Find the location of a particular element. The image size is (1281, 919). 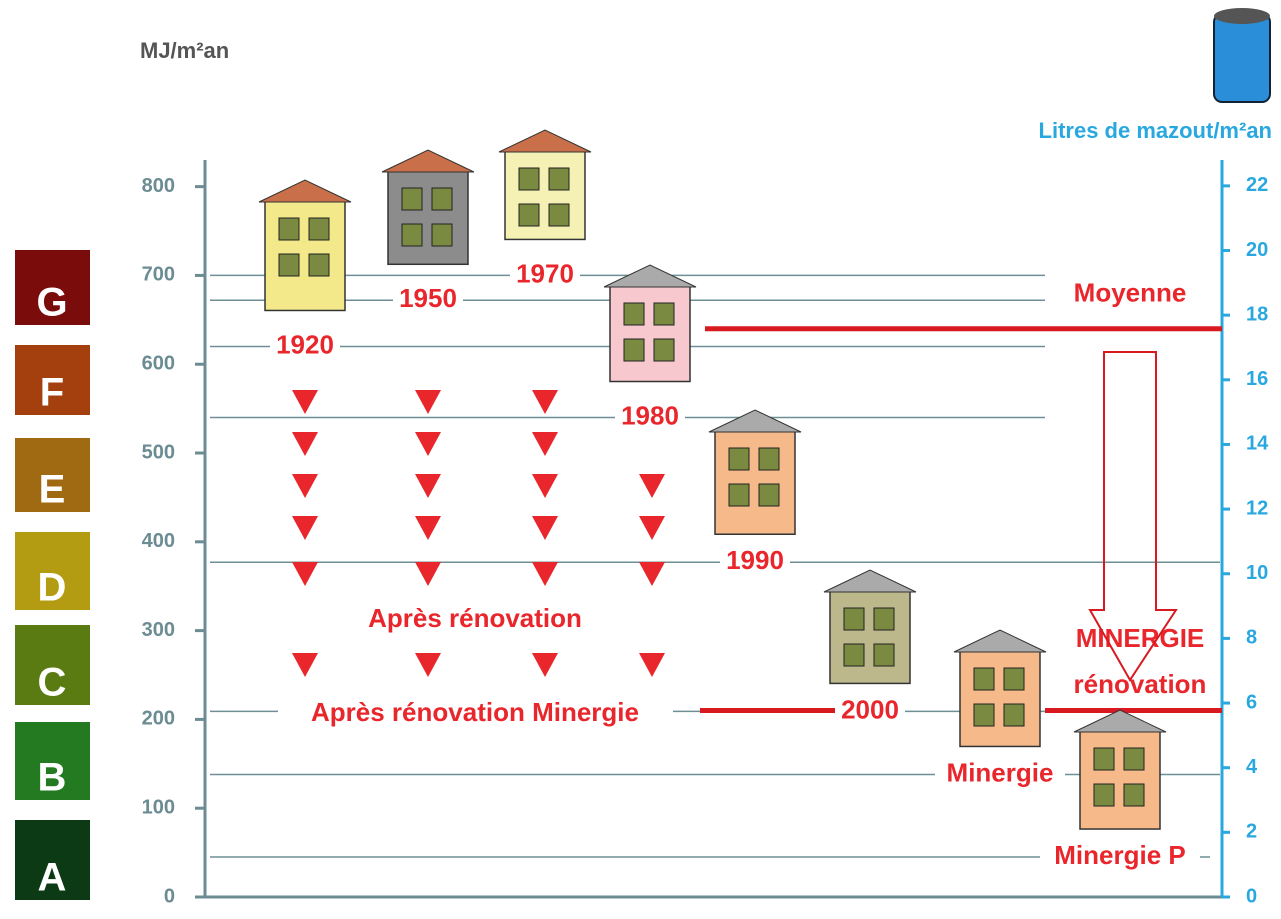

reference-label: rénovation is located at coordinates (1140, 684).